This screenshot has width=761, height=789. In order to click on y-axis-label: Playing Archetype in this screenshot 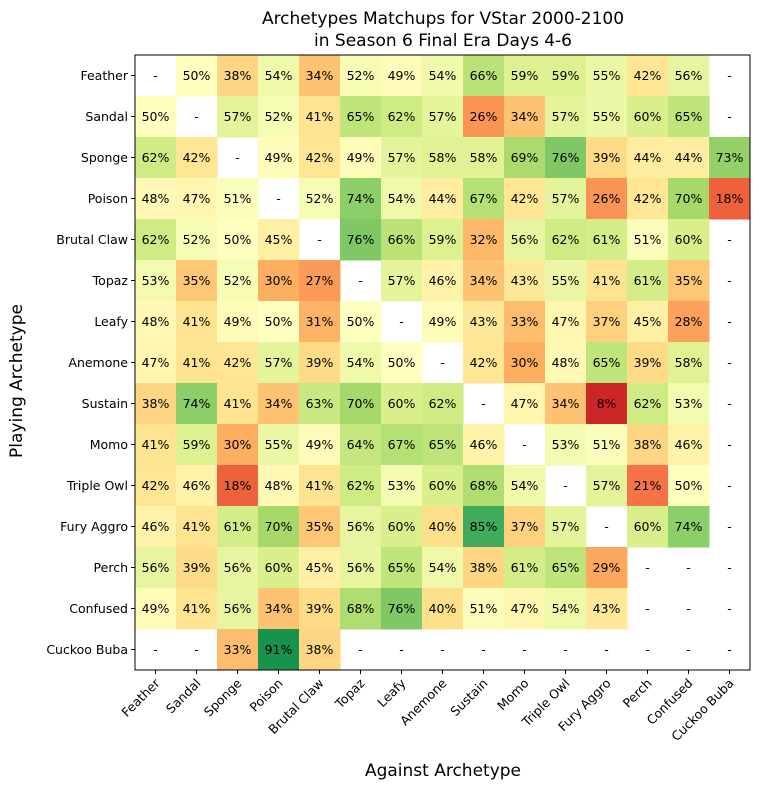, I will do `click(17, 381)`.